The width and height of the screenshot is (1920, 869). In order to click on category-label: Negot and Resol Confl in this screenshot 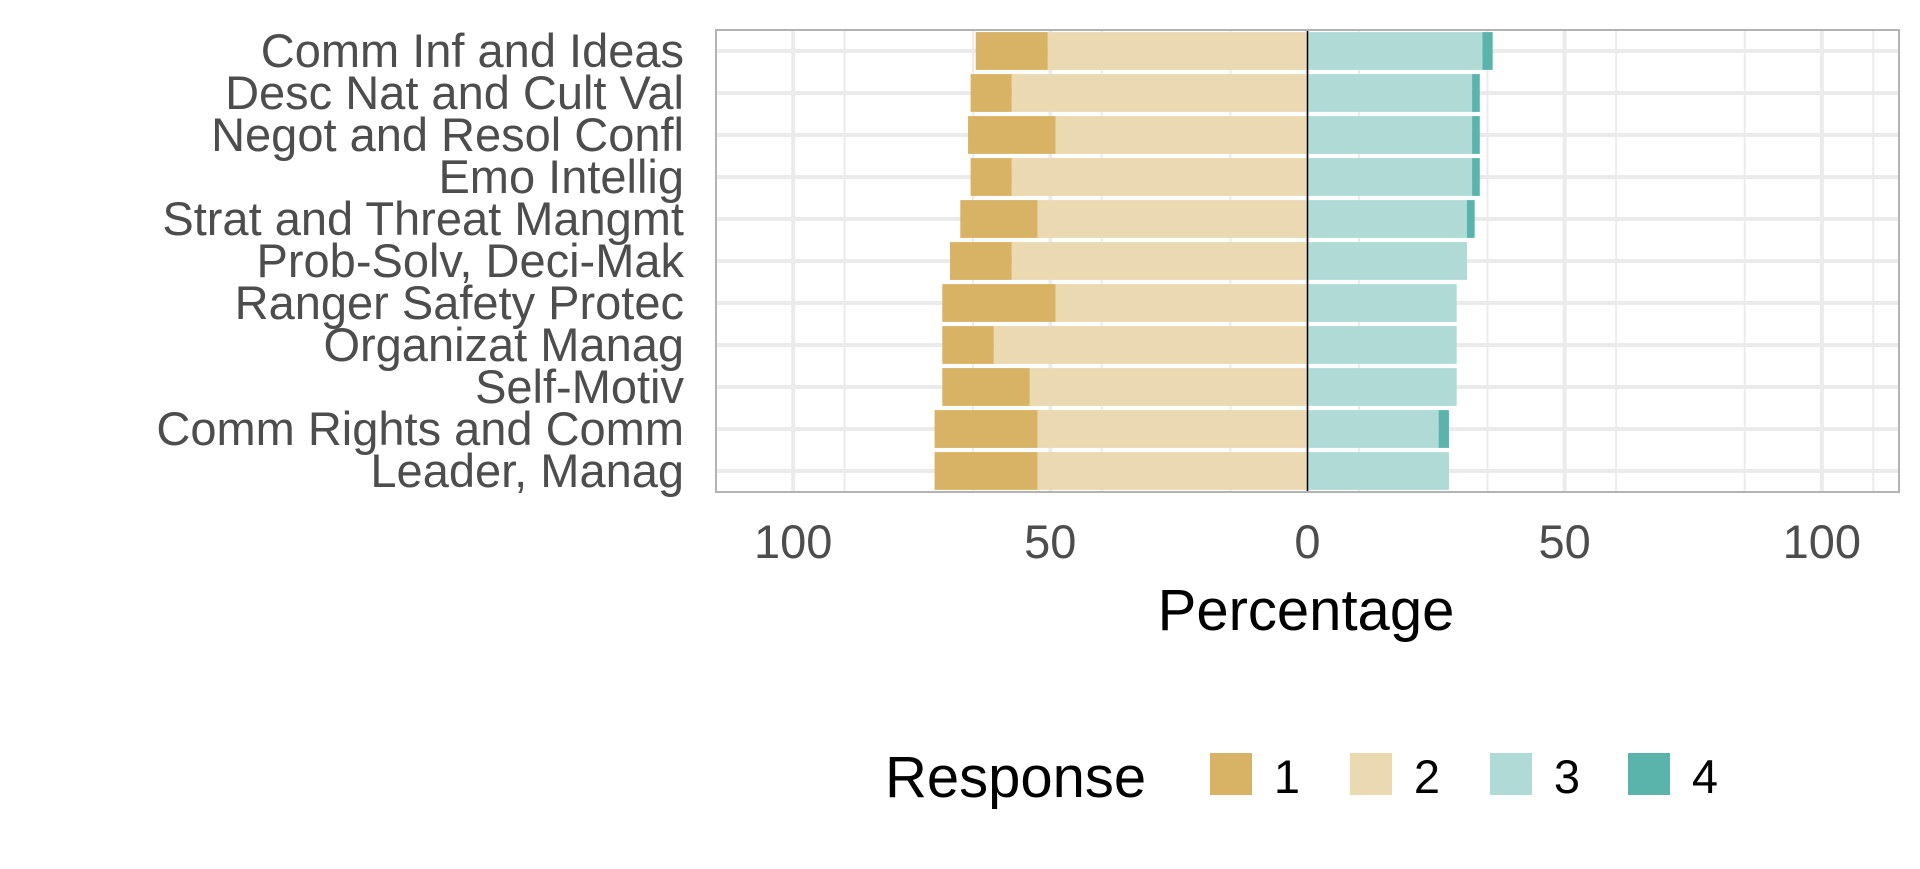, I will do `click(447, 134)`.